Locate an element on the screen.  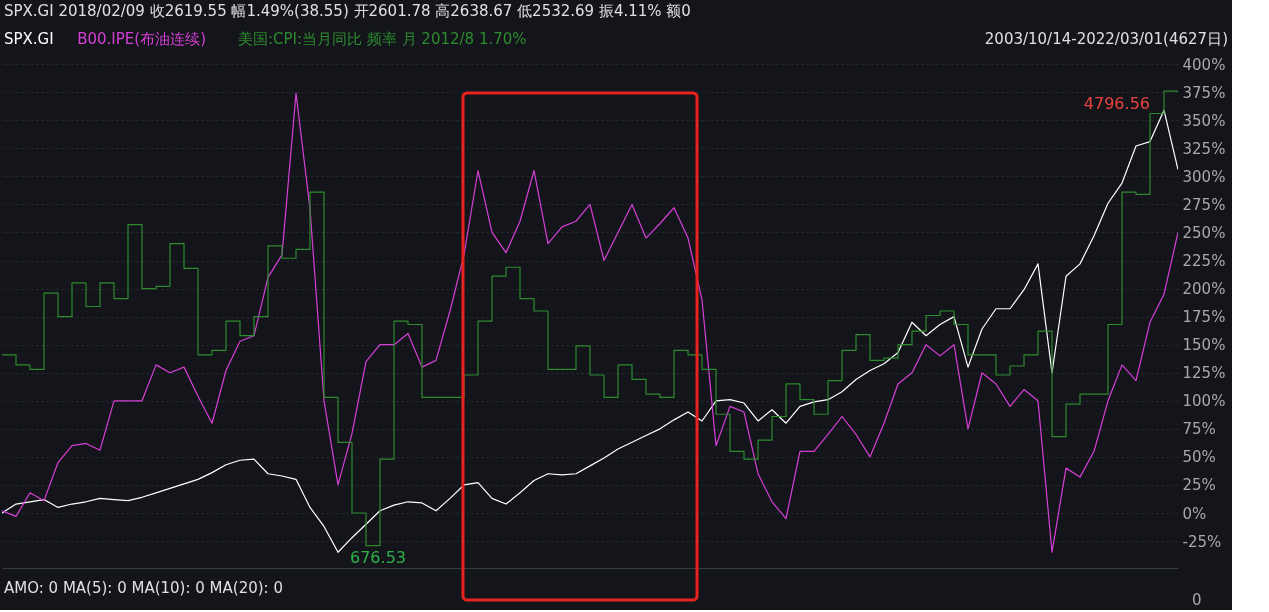
y-tick-label: 150% is located at coordinates (1204, 345).